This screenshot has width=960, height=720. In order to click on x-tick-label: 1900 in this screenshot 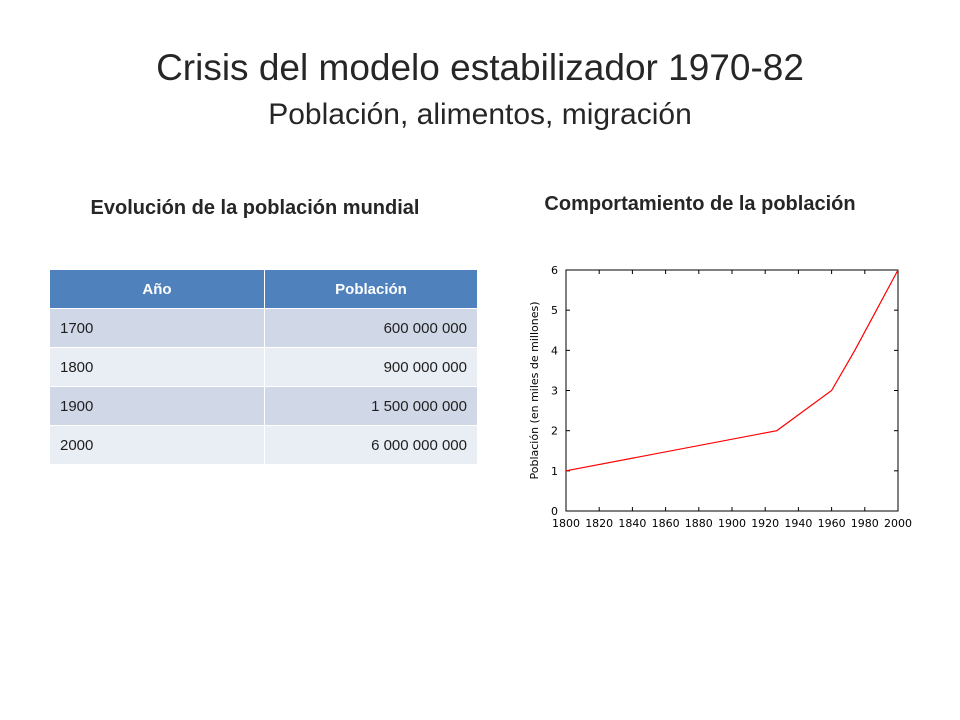, I will do `click(732, 523)`.